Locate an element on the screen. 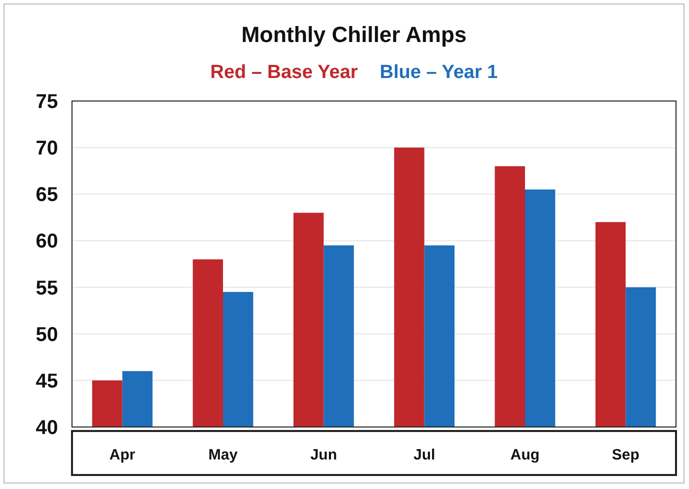 The width and height of the screenshot is (689, 489). x-tick-label: Jul is located at coordinates (424, 455).